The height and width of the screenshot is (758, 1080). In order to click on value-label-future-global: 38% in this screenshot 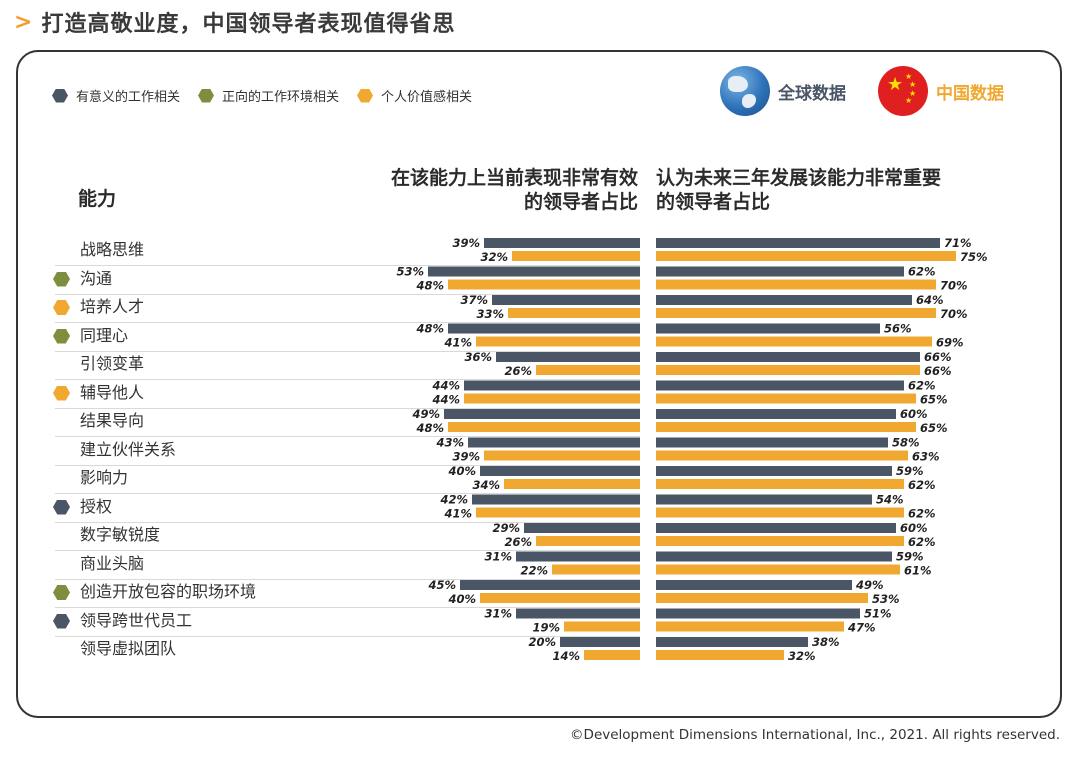, I will do `click(826, 642)`.